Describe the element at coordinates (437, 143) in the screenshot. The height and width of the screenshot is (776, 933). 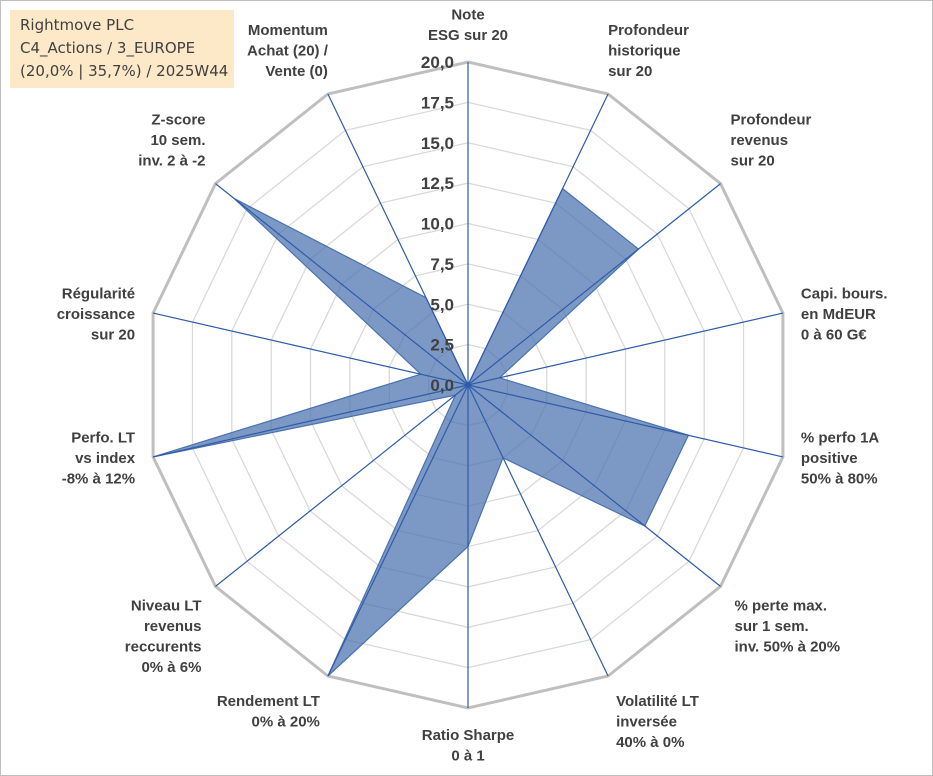
I see `tick-label: 15,0` at that location.